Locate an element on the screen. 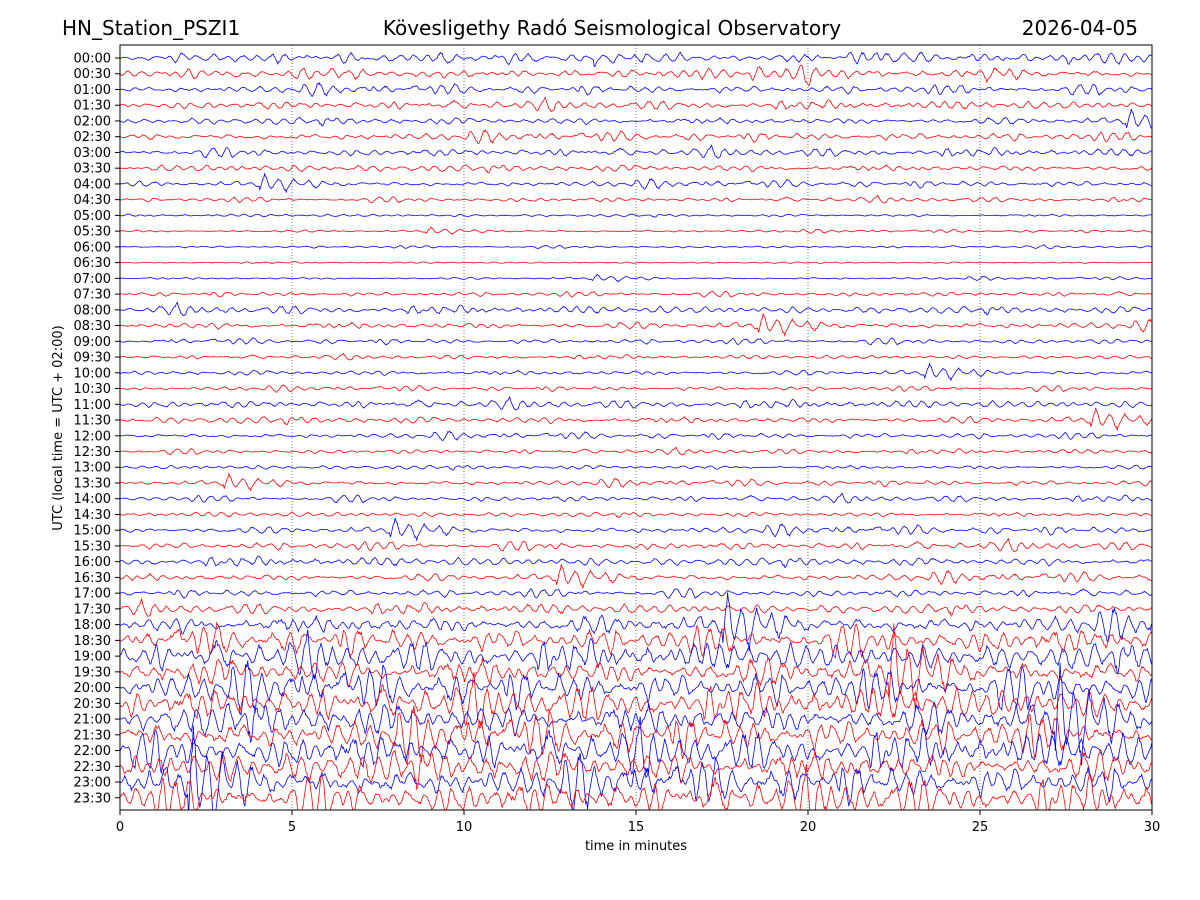  y-tick-label: 12:00 is located at coordinates (92, 436).